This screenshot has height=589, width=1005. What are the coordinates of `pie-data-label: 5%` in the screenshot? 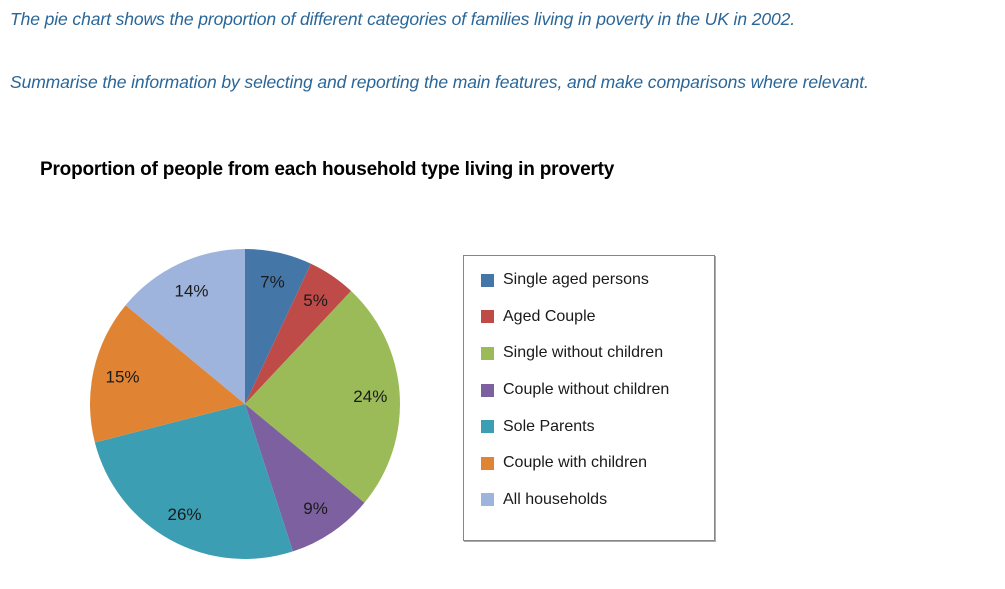 It's located at (315, 300).